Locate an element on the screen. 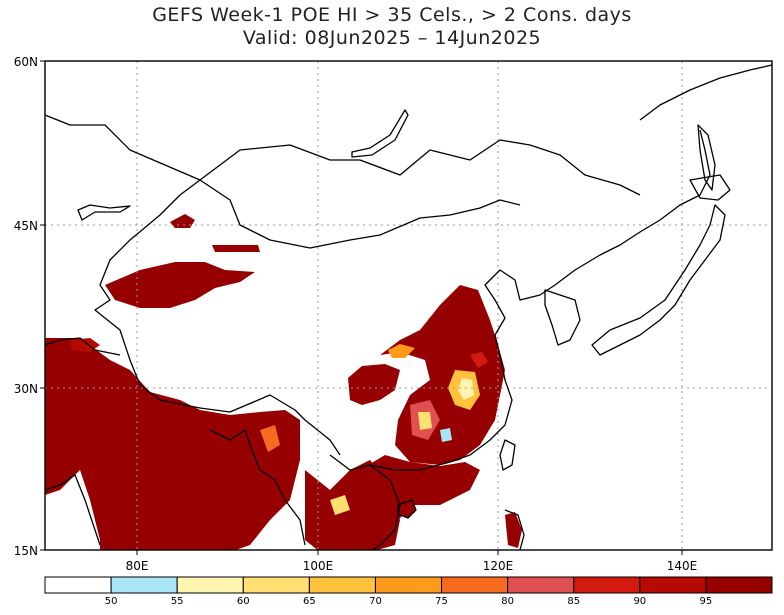 Image resolution: width=784 pixels, height=615 pixels. colorbar-label: 95 is located at coordinates (706, 601).